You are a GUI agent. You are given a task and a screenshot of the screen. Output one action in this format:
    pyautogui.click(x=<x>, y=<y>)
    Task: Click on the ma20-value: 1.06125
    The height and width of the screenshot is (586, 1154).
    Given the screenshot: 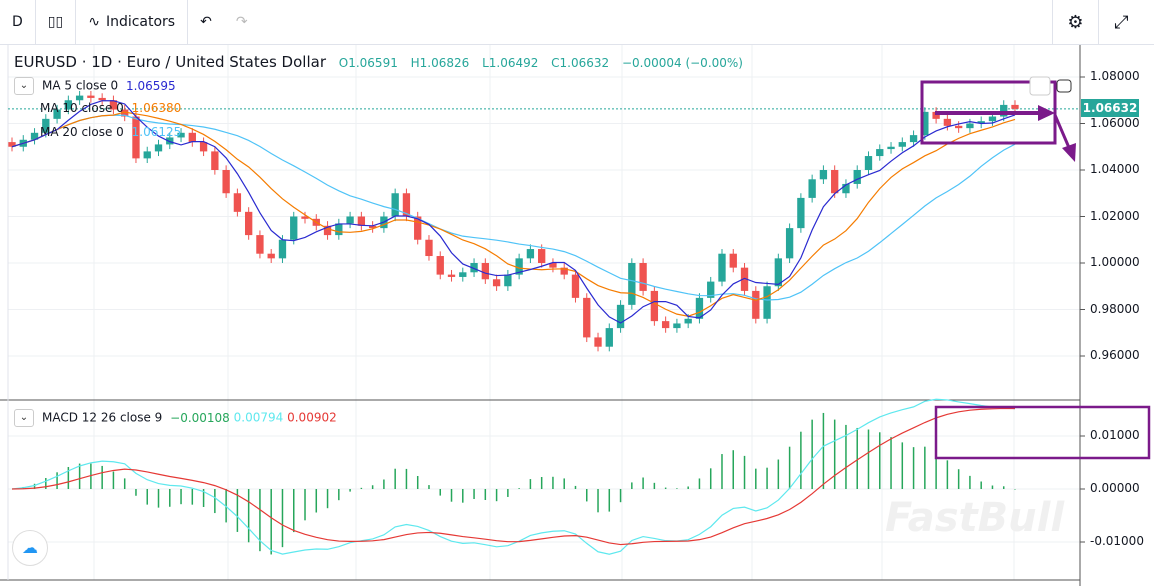 What is the action you would take?
    pyautogui.click(x=156, y=132)
    